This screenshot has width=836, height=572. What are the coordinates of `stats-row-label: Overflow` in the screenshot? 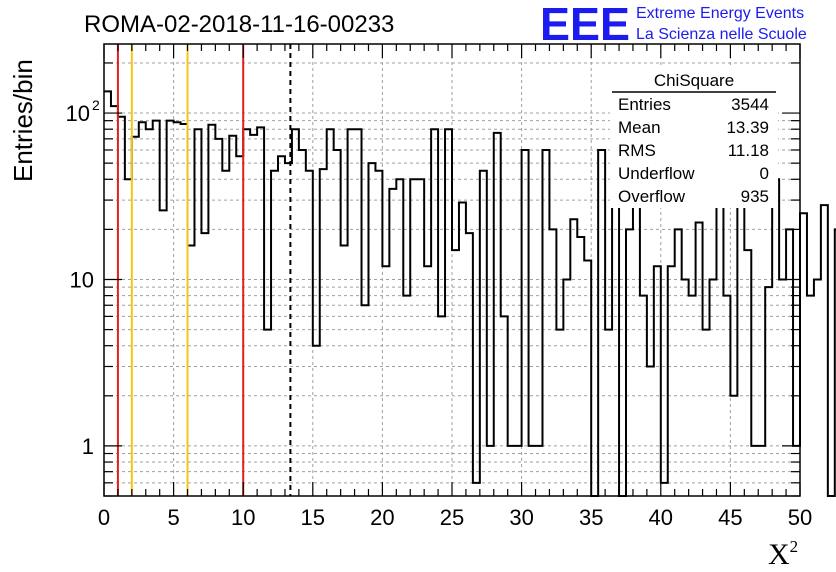 It's located at (652, 196).